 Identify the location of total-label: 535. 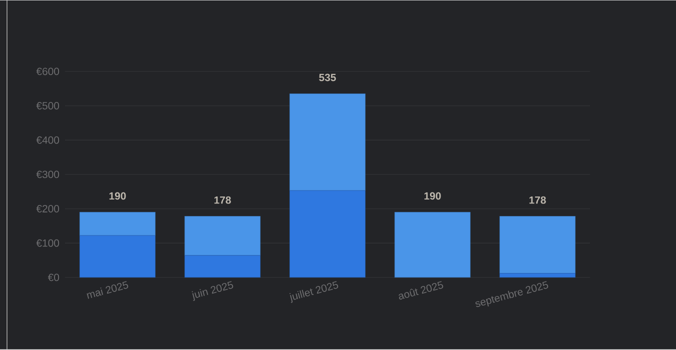
(327, 78).